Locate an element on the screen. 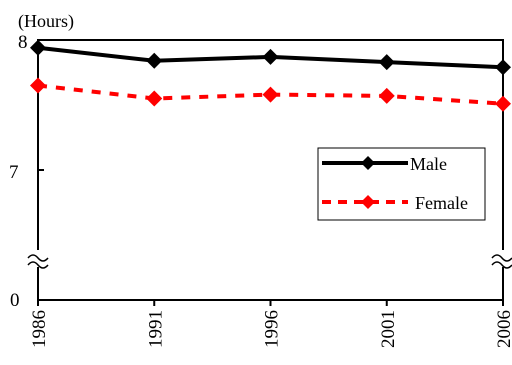 The height and width of the screenshot is (365, 512). point-female-2001 is located at coordinates (386, 95).